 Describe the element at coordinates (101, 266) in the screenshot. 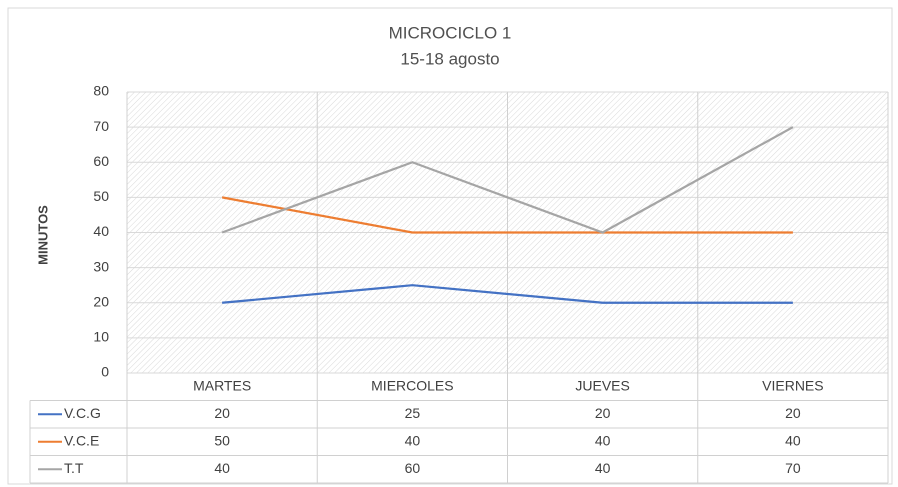

I see `y-tick-label: 30` at that location.